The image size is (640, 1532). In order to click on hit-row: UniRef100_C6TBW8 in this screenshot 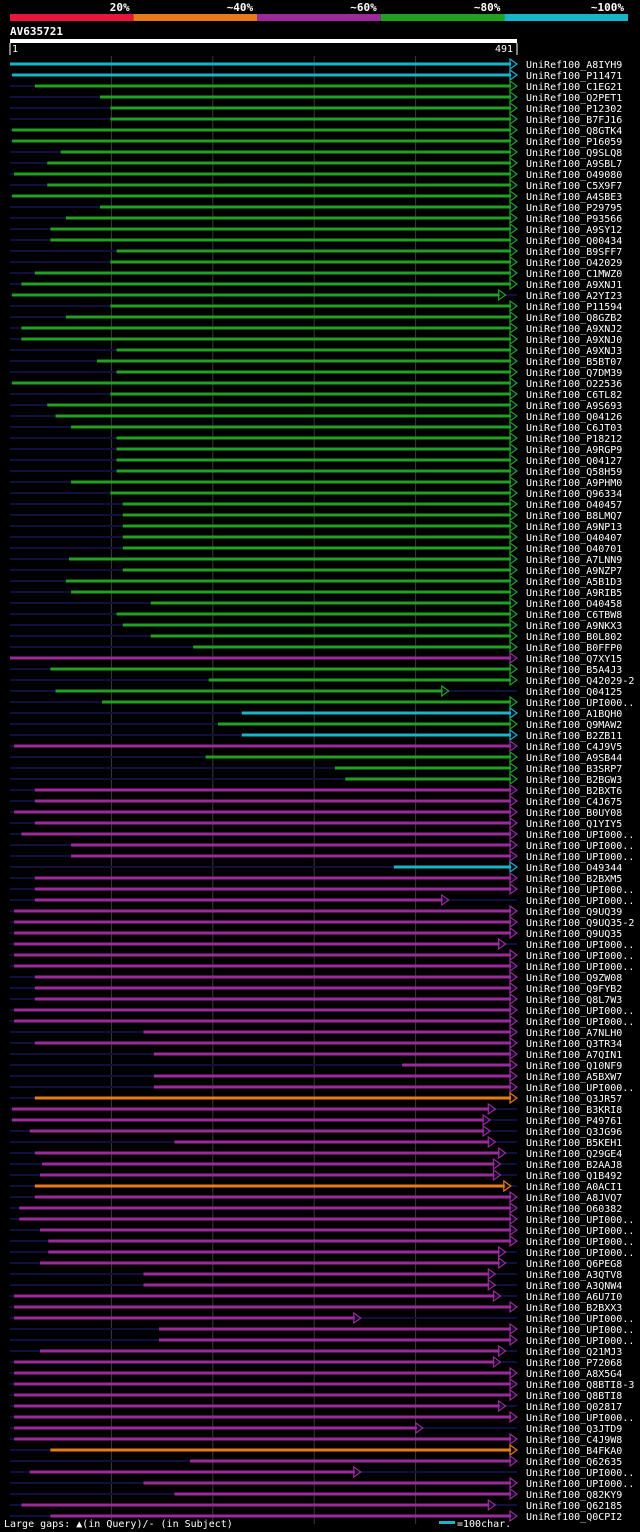, I will do `click(316, 614)`.